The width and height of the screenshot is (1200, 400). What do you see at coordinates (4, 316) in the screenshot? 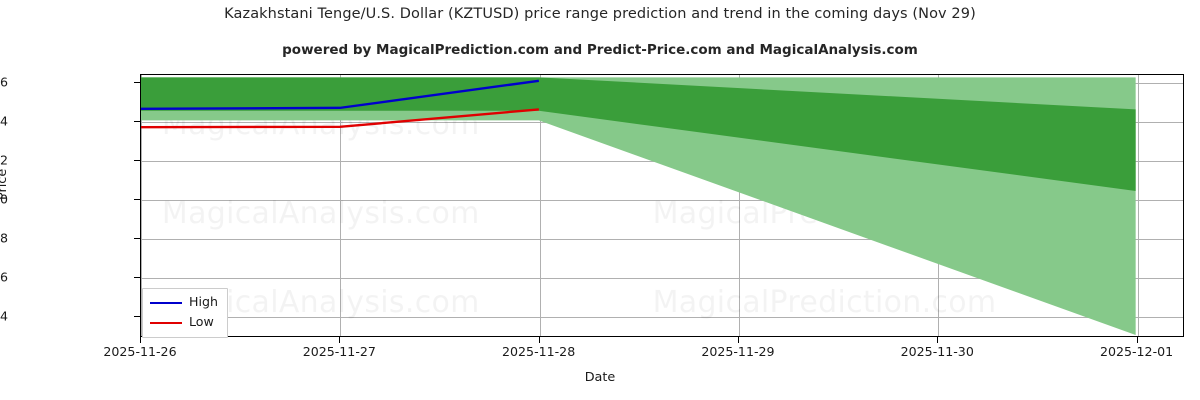
I see `y-tick-label: 0.00184` at bounding box center [4, 316].